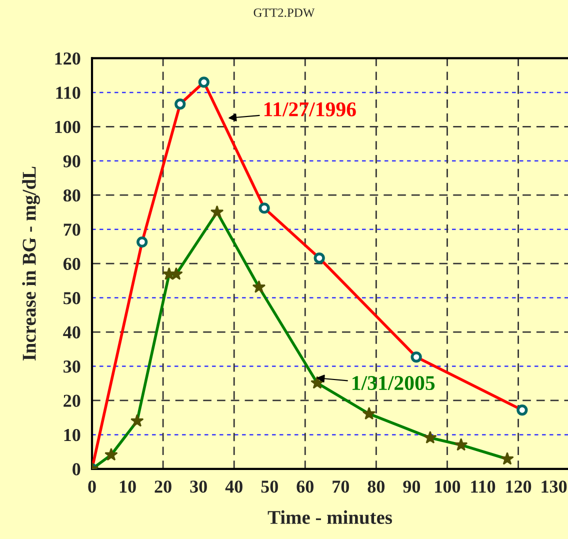  Describe the element at coordinates (92, 486) in the screenshot. I see `x-tick-label: 0` at that location.